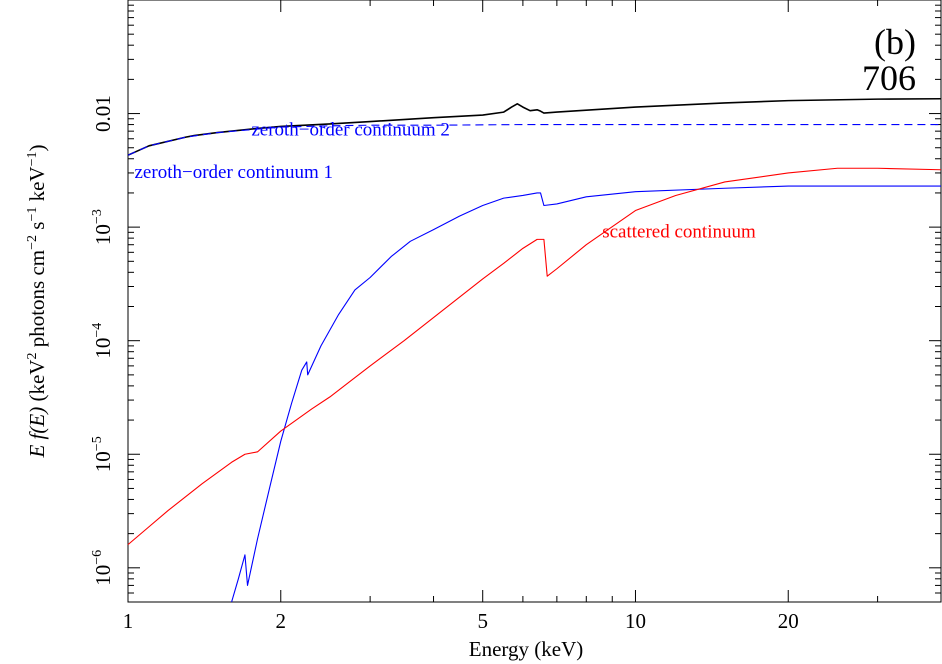 The image size is (942, 664). Describe the element at coordinates (281, 621) in the screenshot. I see `x-tick-label: 2` at that location.